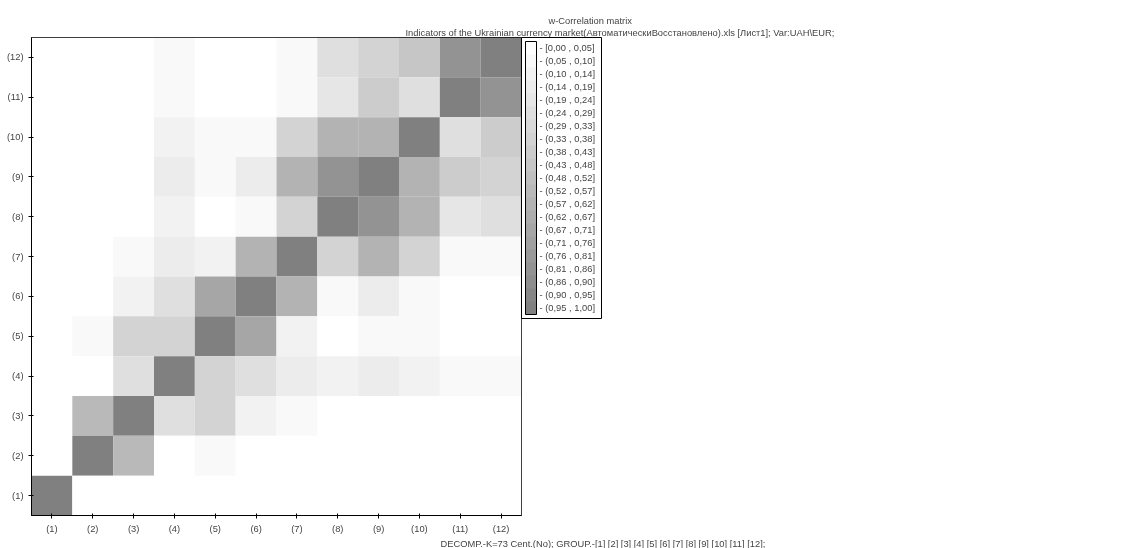 Image resolution: width=1133 pixels, height=548 pixels. I want to click on color-bar-label: - (0,05 , 0,10], so click(567, 60).